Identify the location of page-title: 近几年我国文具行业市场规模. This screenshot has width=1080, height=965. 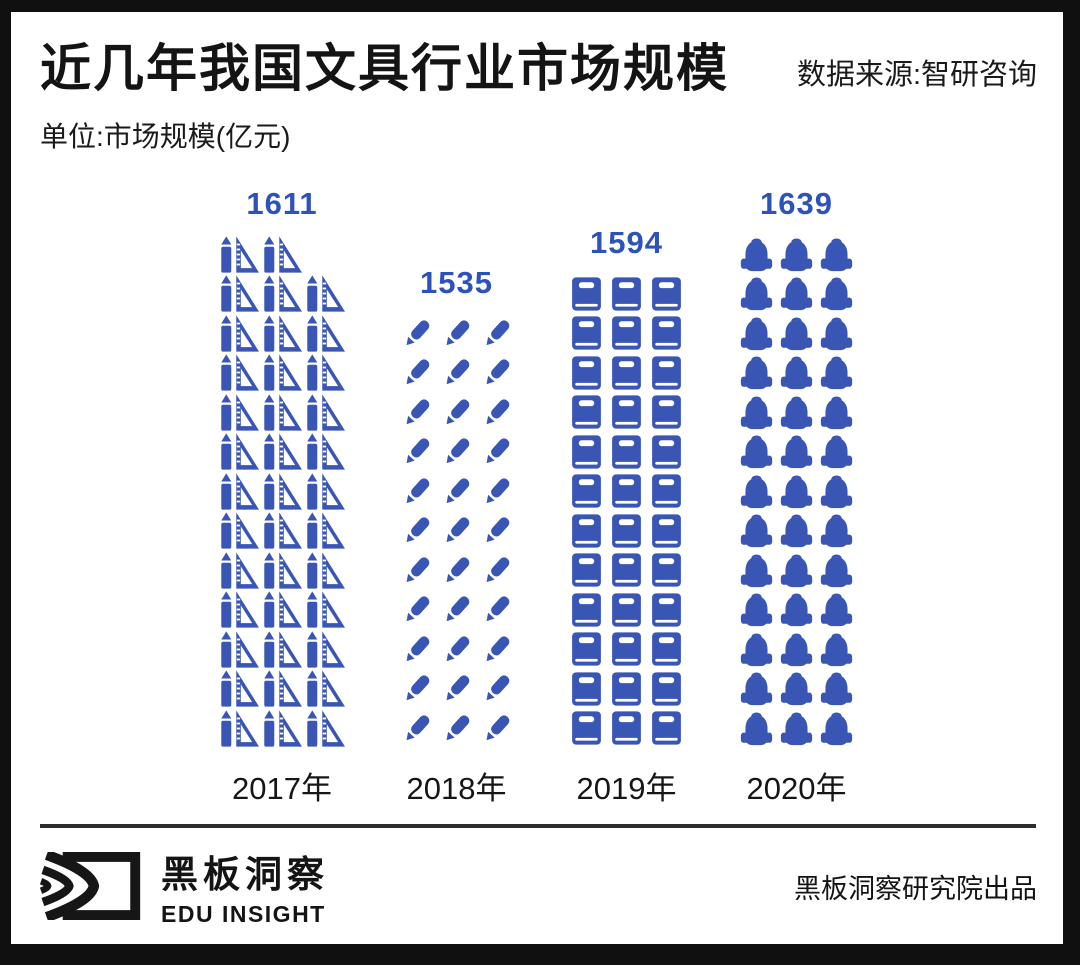
(385, 68).